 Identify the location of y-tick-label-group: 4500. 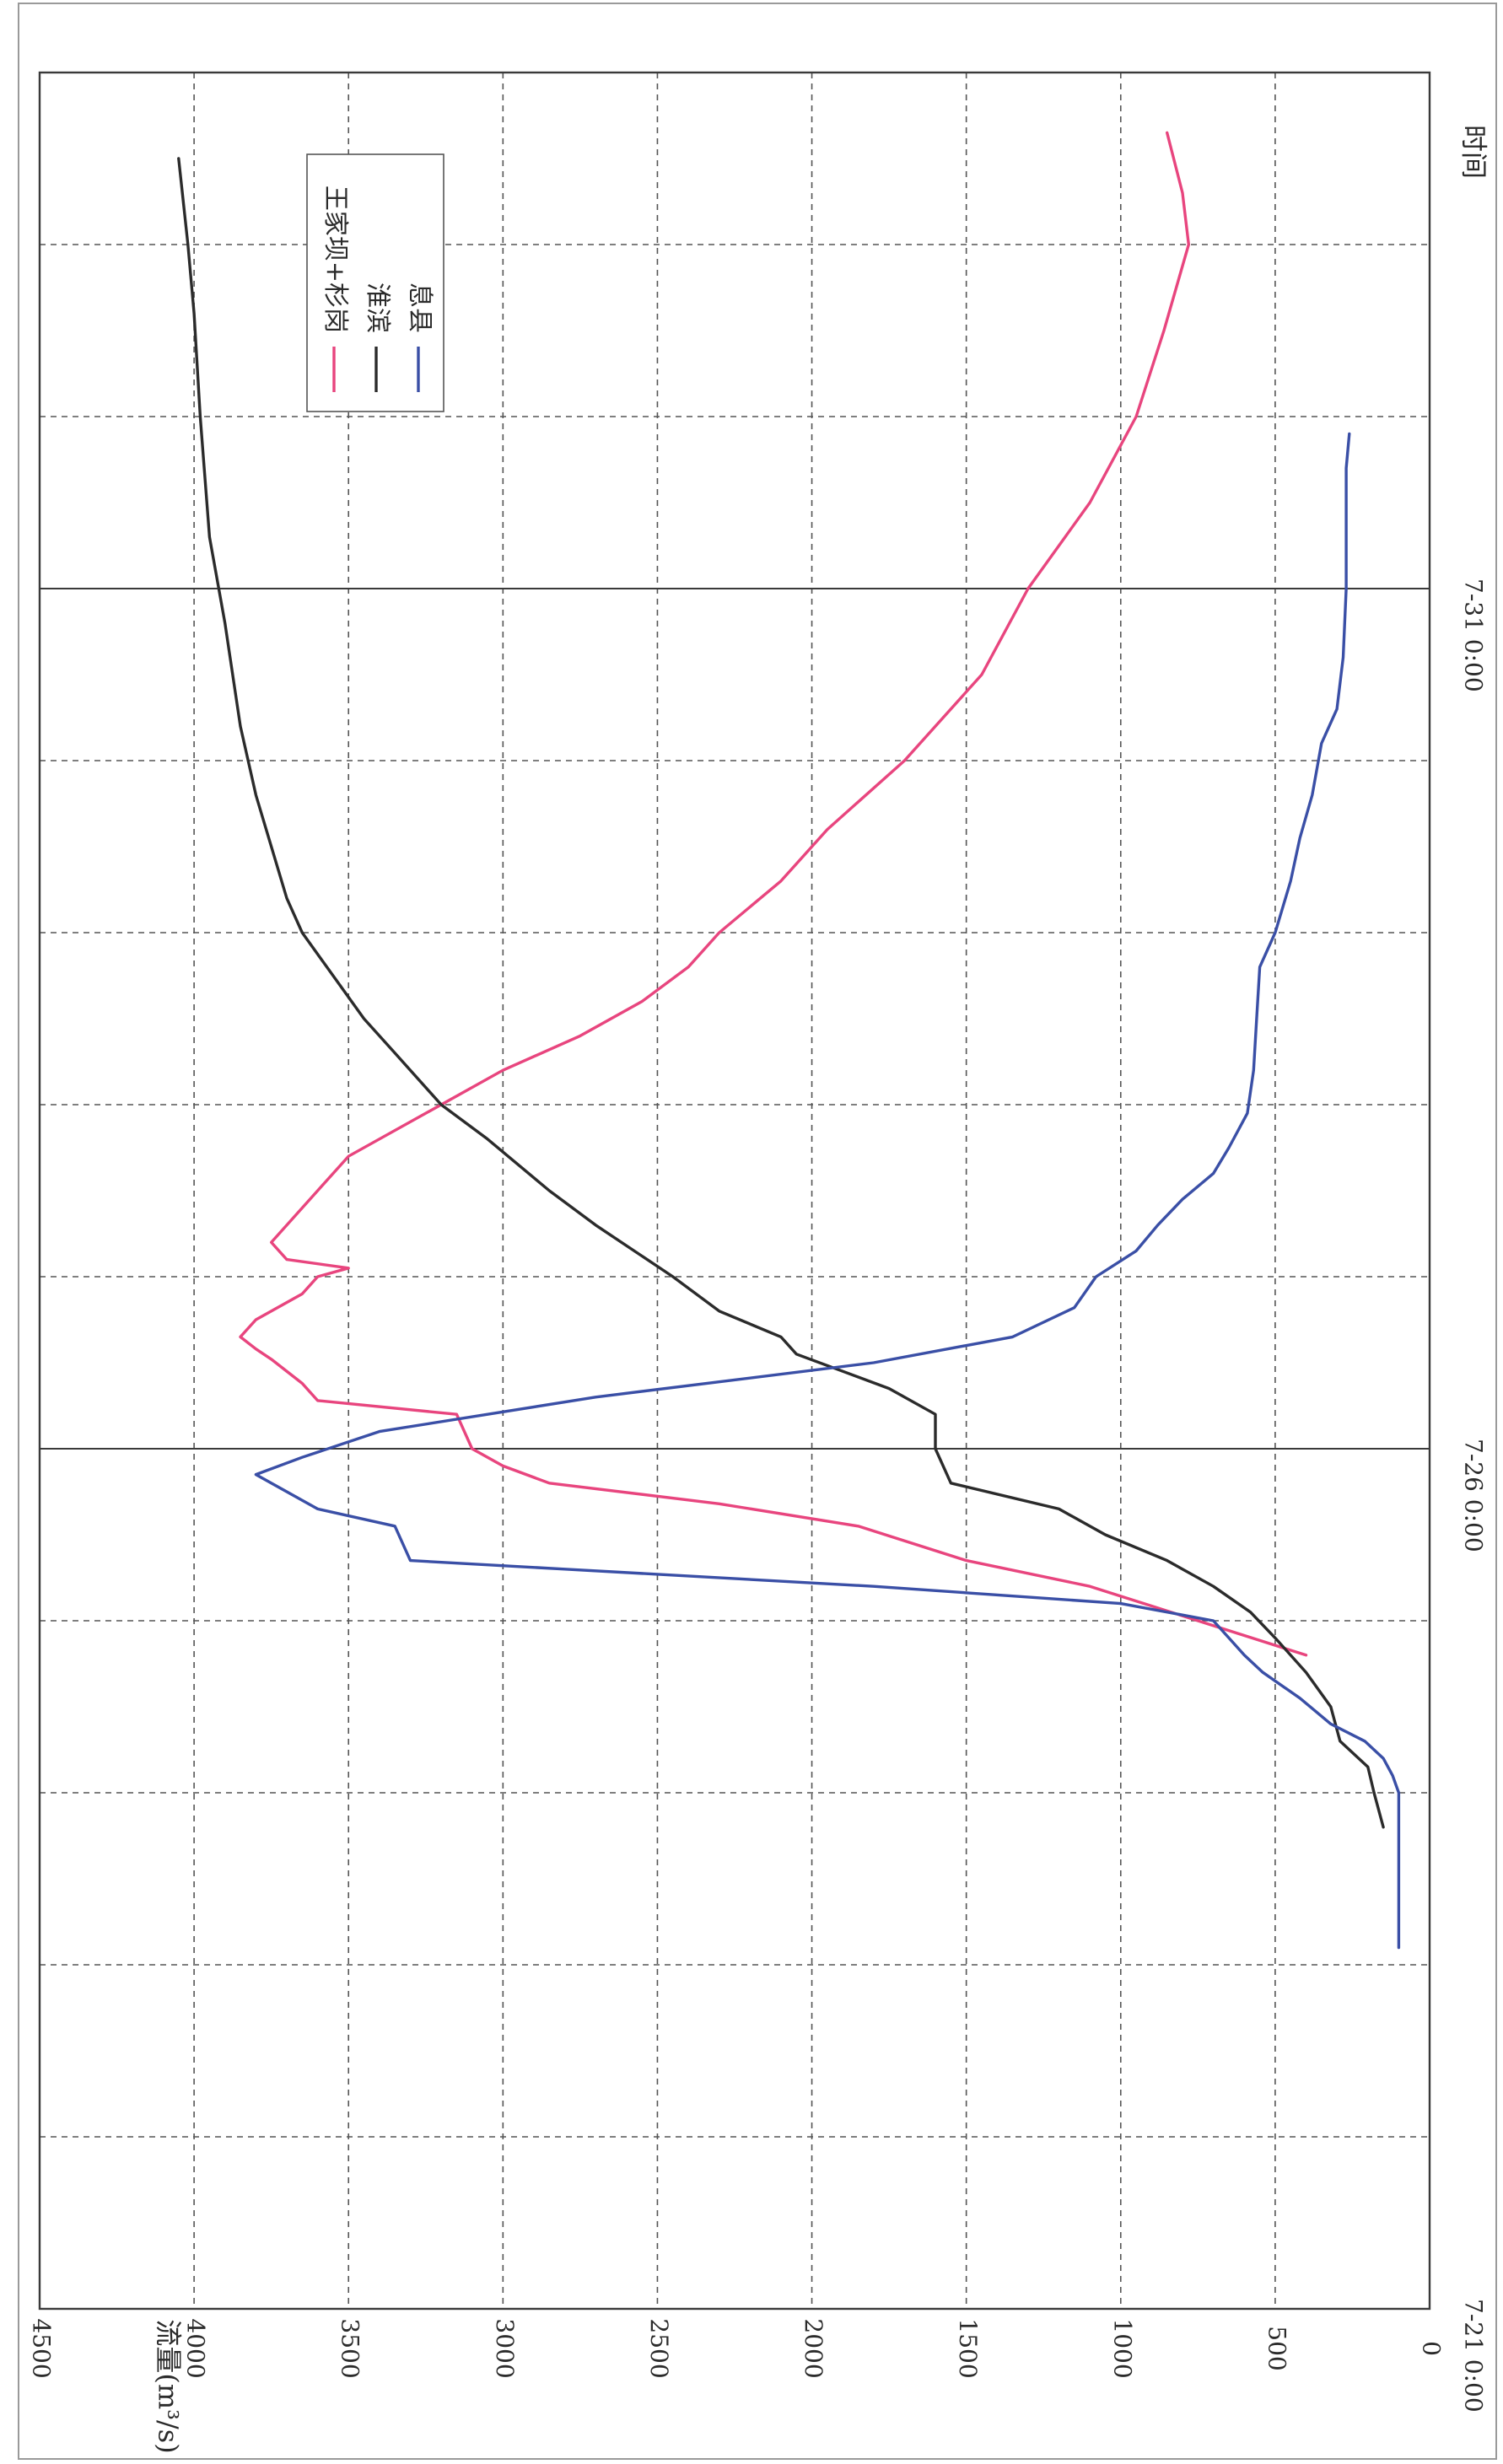
(42, 2348).